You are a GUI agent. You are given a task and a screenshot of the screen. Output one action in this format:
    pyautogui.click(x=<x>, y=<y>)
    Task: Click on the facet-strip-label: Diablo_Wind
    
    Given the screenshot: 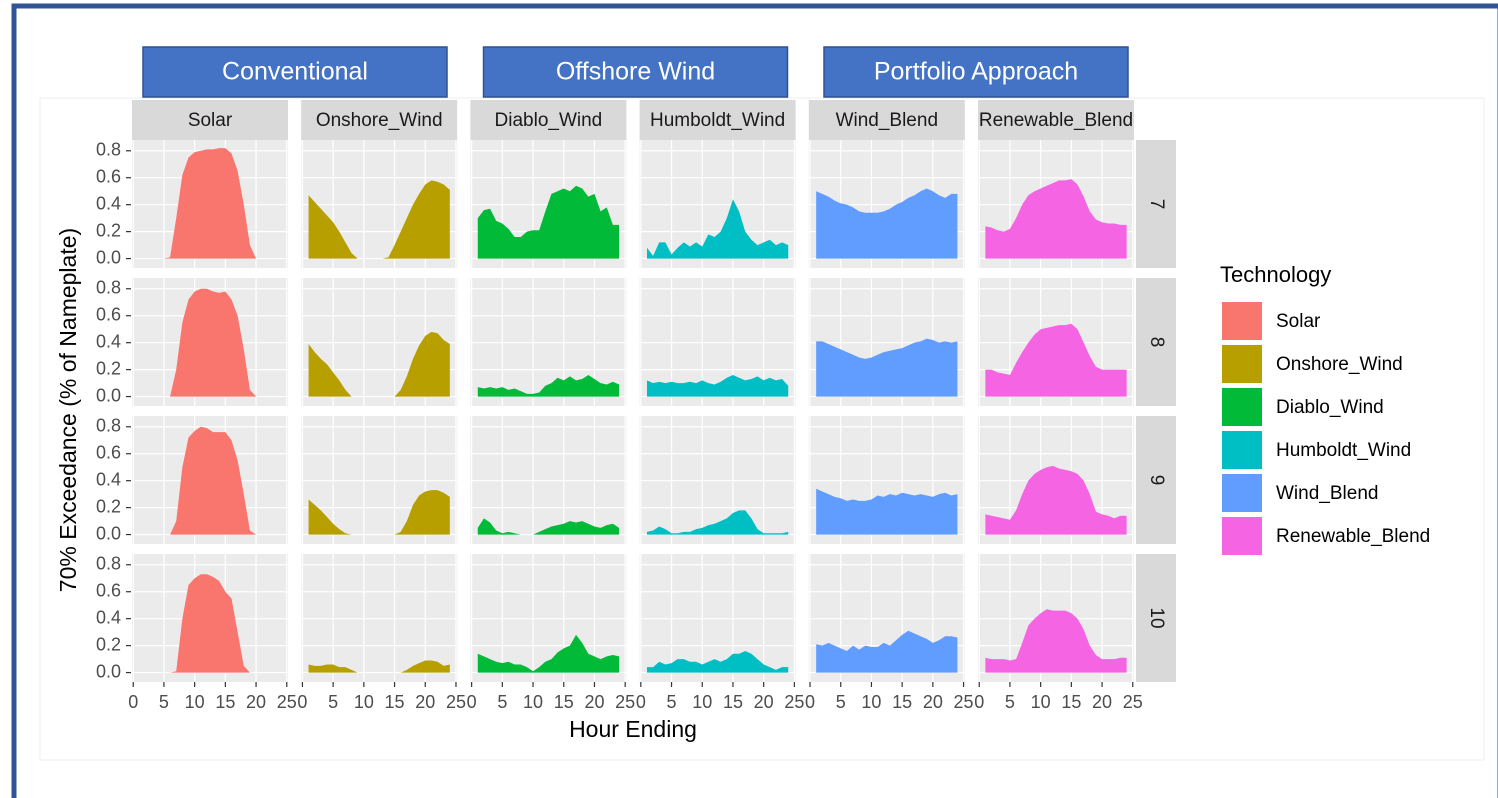 What is the action you would take?
    pyautogui.click(x=549, y=120)
    